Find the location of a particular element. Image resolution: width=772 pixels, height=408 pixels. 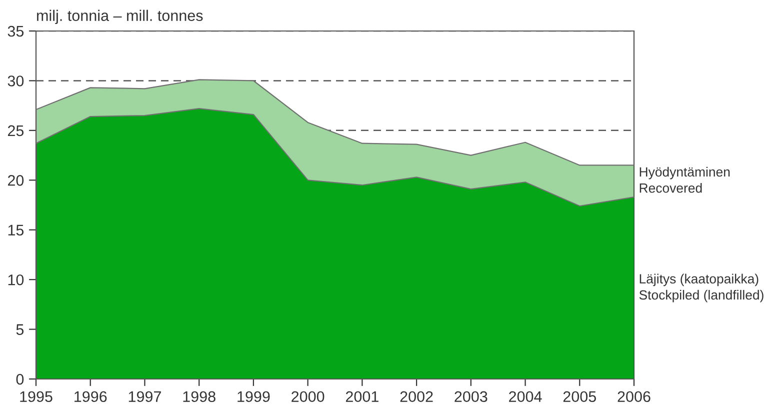

y-tick-label: 10 is located at coordinates (16, 280).